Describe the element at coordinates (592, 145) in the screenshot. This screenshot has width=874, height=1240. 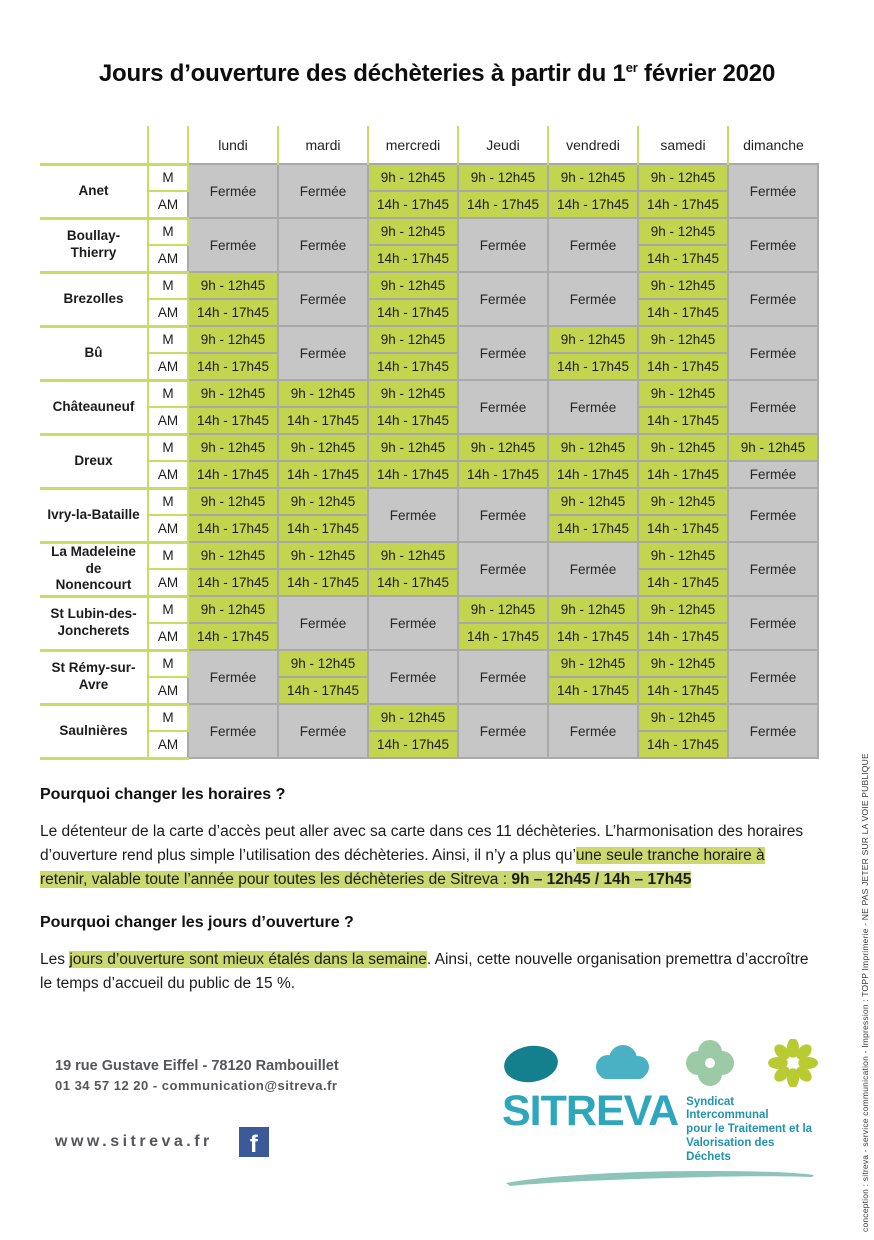
I see `day-header: vendredi` at that location.